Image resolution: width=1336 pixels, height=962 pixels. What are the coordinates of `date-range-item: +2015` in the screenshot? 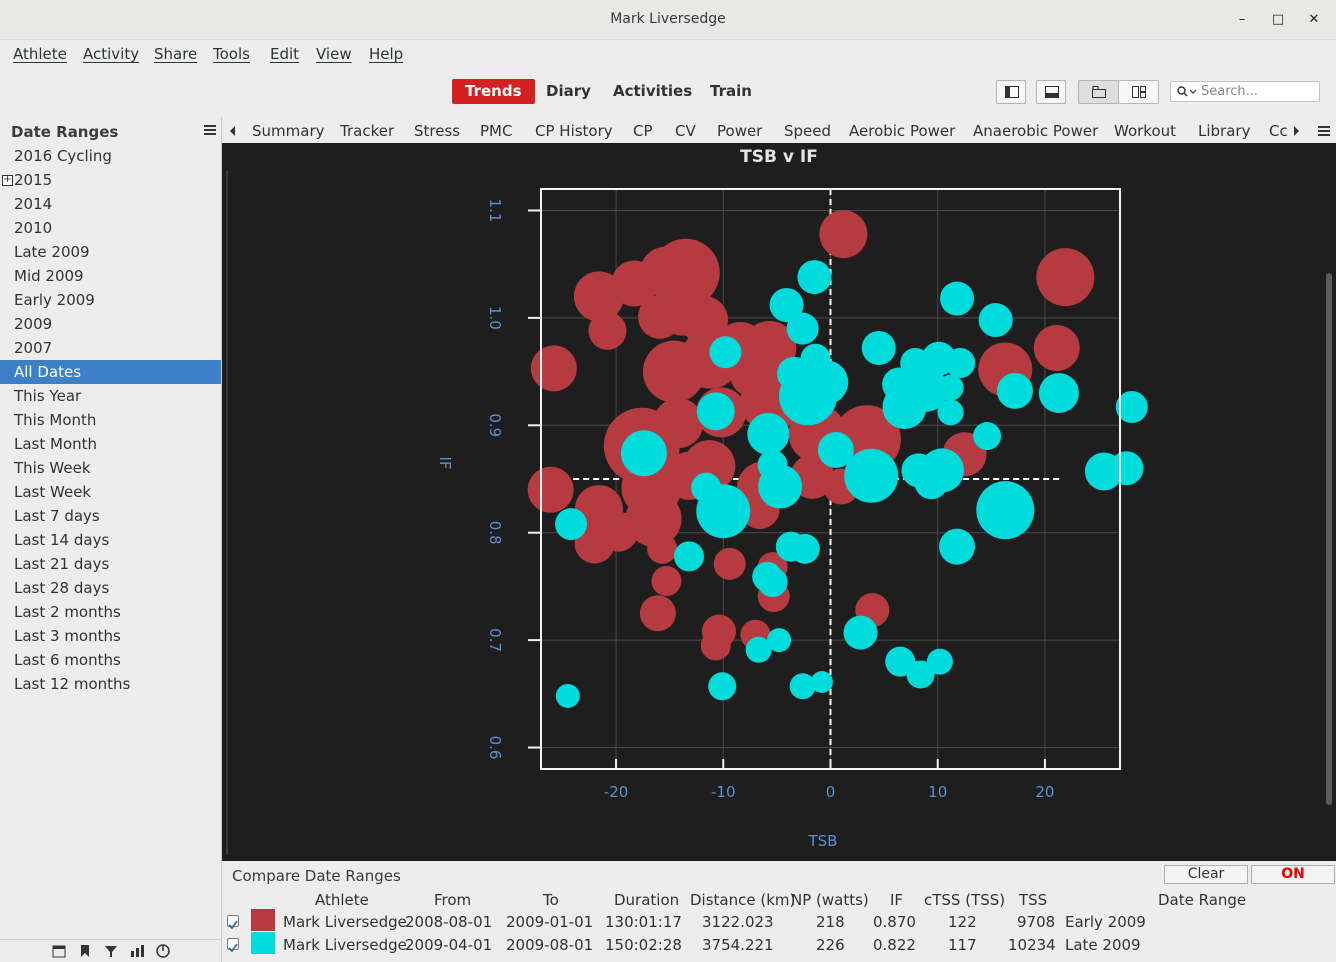 It's located at (110, 180).